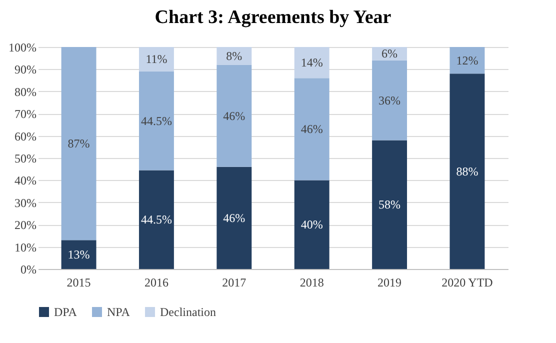 The height and width of the screenshot is (343, 556). I want to click on legend-label: DPA, so click(66, 312).